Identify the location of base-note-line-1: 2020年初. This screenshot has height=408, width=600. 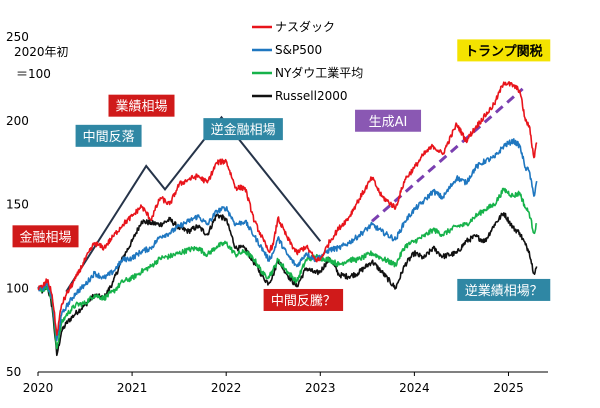
(41, 52).